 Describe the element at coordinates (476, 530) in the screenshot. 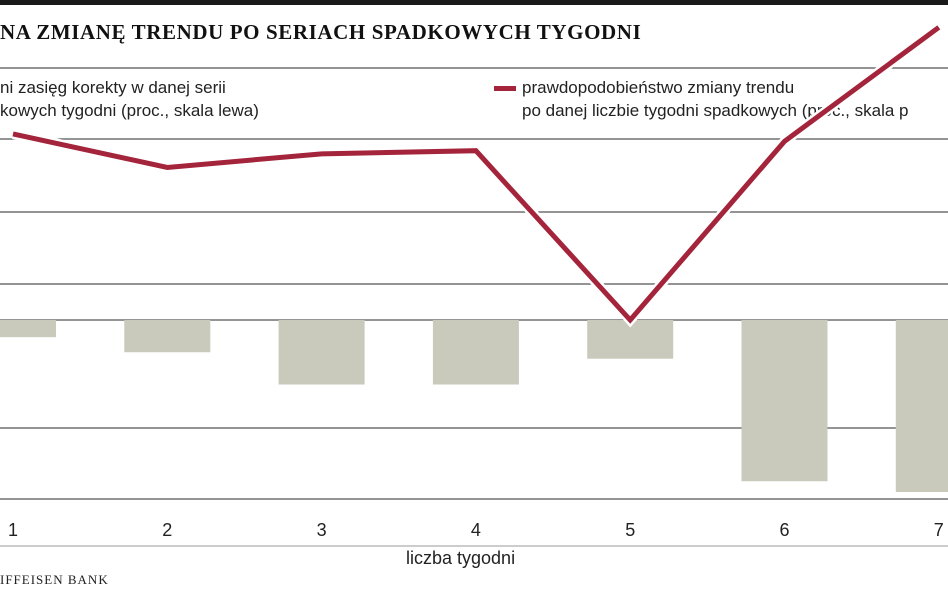

I see `x-tick-4: 4` at that location.